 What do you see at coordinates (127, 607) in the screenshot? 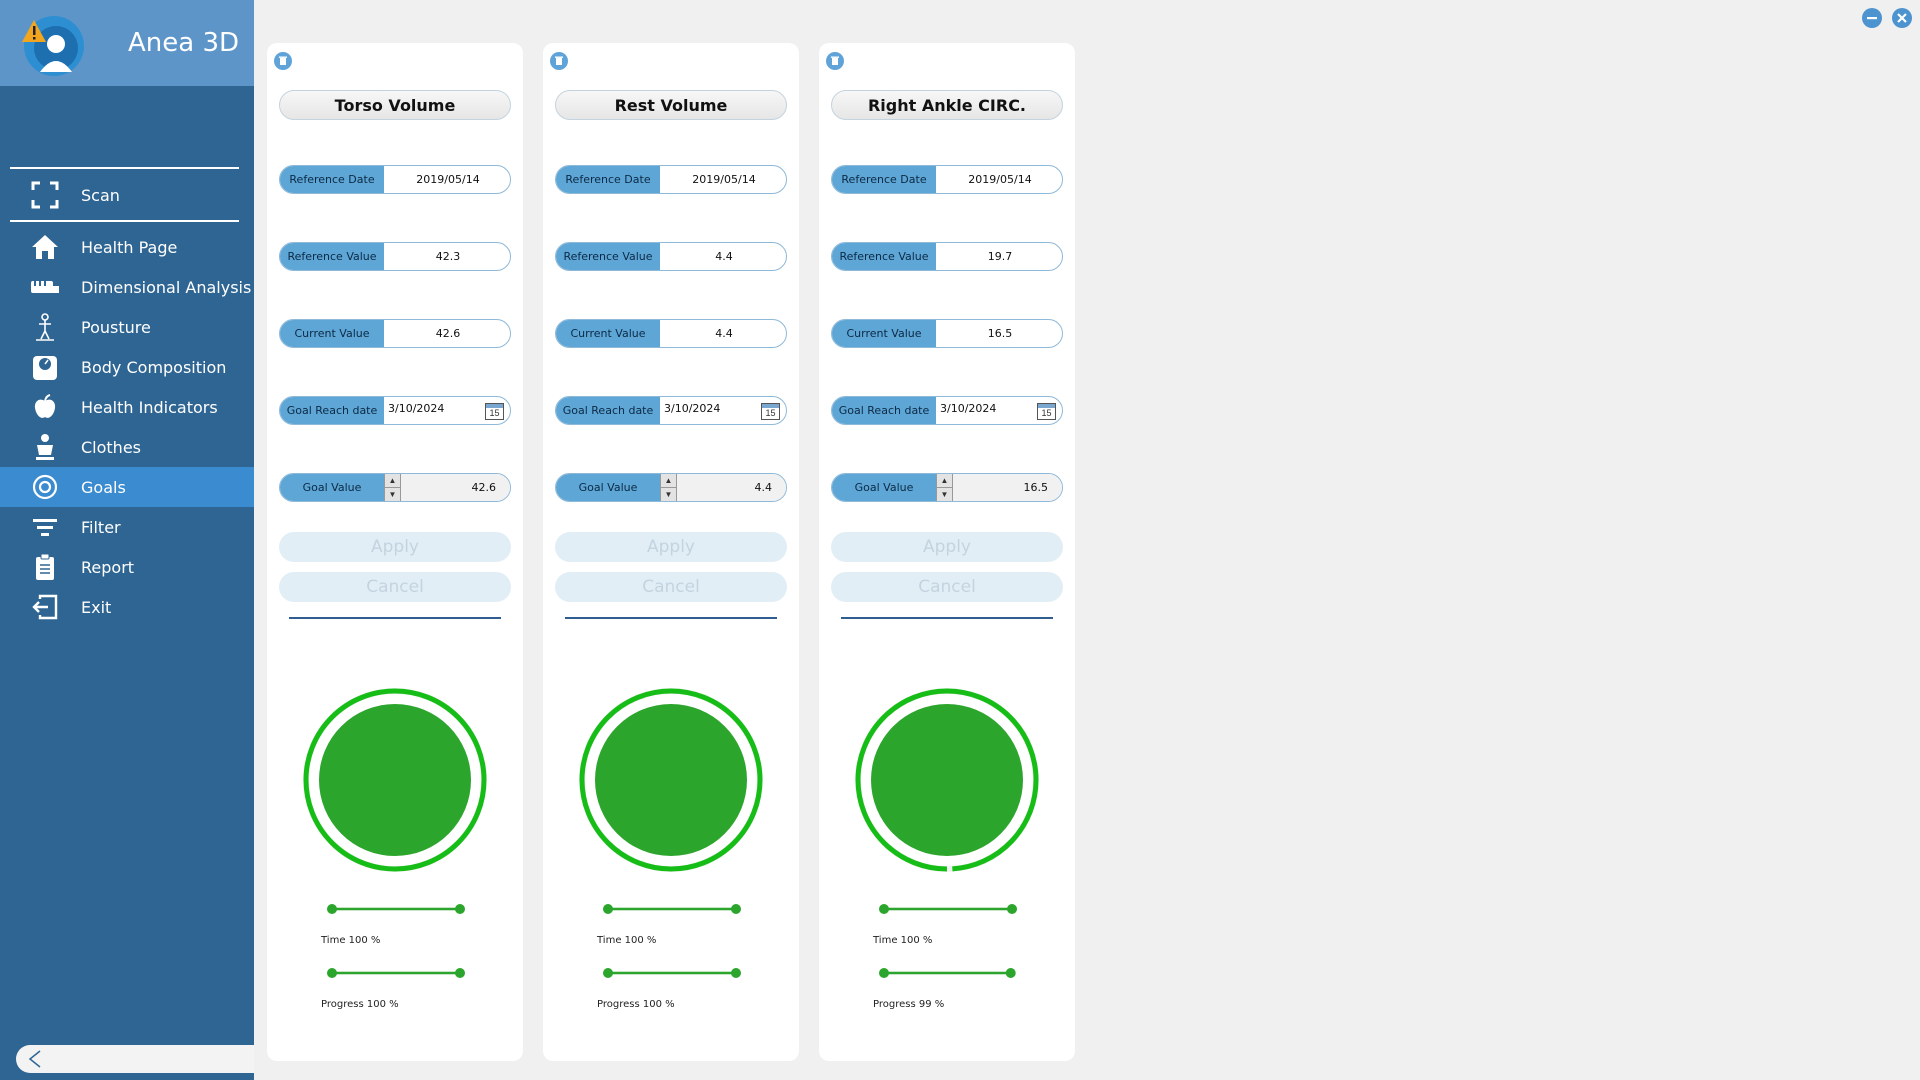
I see `sidebar-item-exit: Exit` at bounding box center [127, 607].